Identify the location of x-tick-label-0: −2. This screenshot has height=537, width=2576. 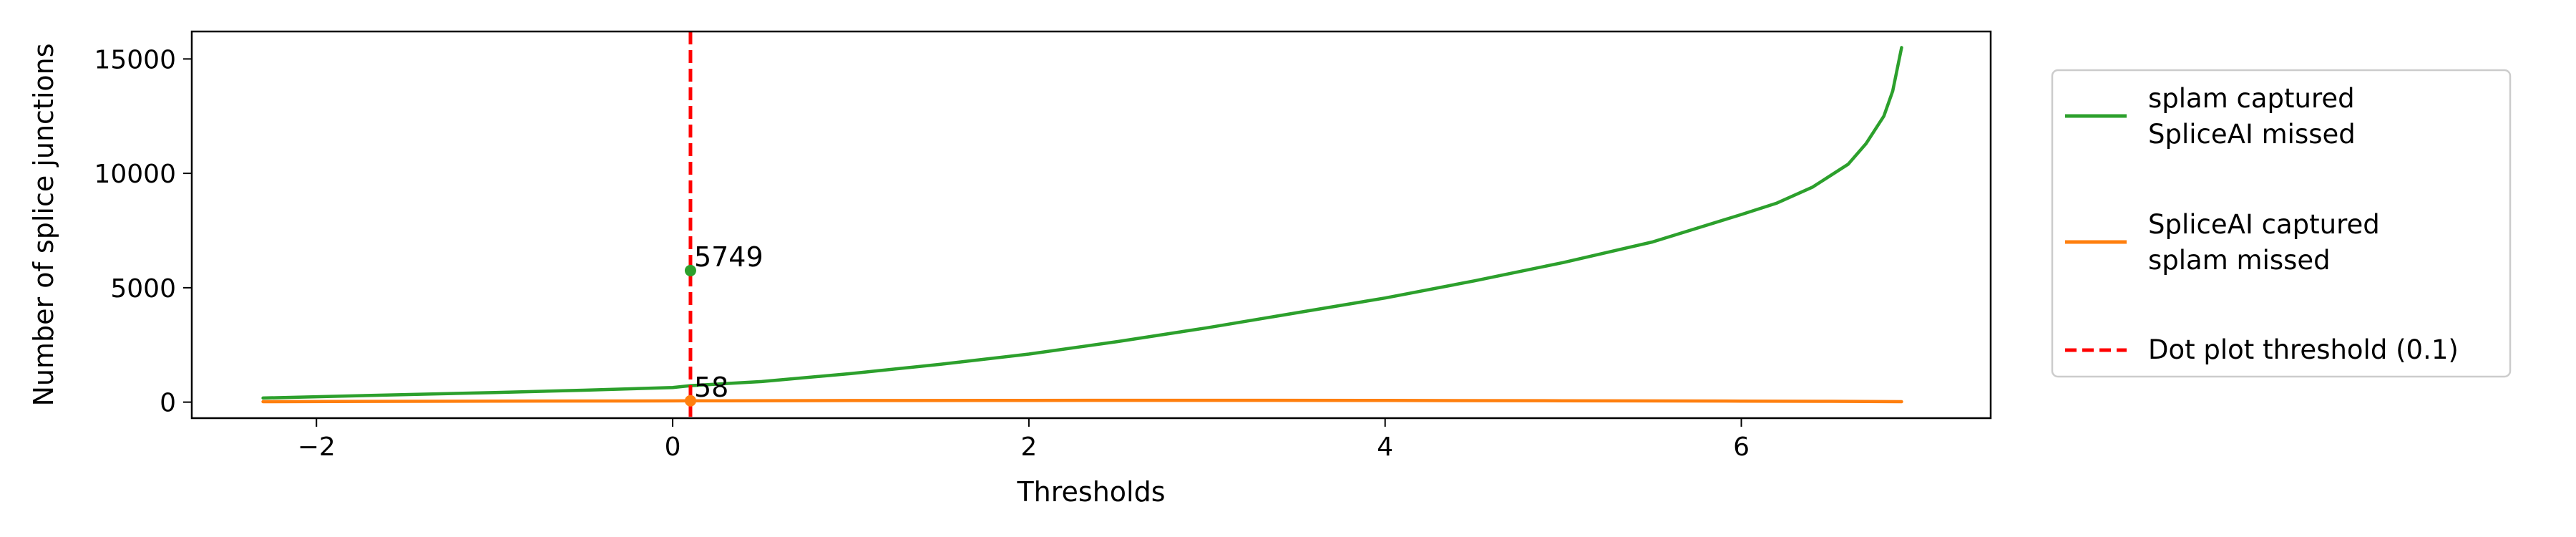
(317, 447).